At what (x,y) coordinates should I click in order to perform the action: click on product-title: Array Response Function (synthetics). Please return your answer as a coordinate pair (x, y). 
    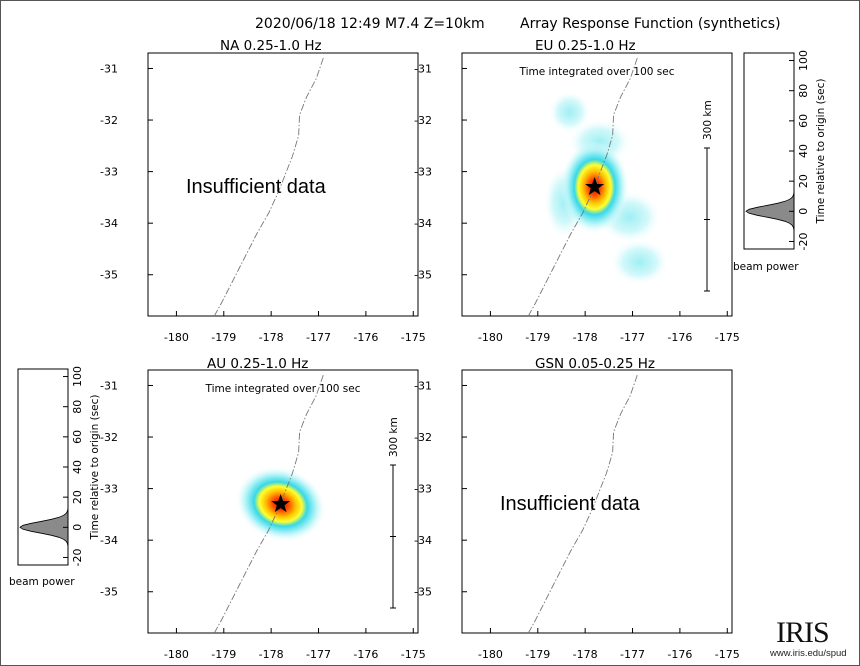
    Looking at the image, I should click on (650, 24).